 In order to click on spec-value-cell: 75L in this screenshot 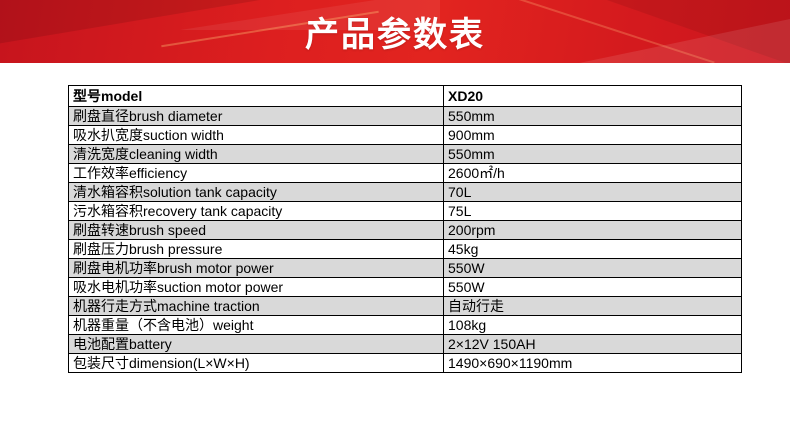, I will do `click(592, 211)`.